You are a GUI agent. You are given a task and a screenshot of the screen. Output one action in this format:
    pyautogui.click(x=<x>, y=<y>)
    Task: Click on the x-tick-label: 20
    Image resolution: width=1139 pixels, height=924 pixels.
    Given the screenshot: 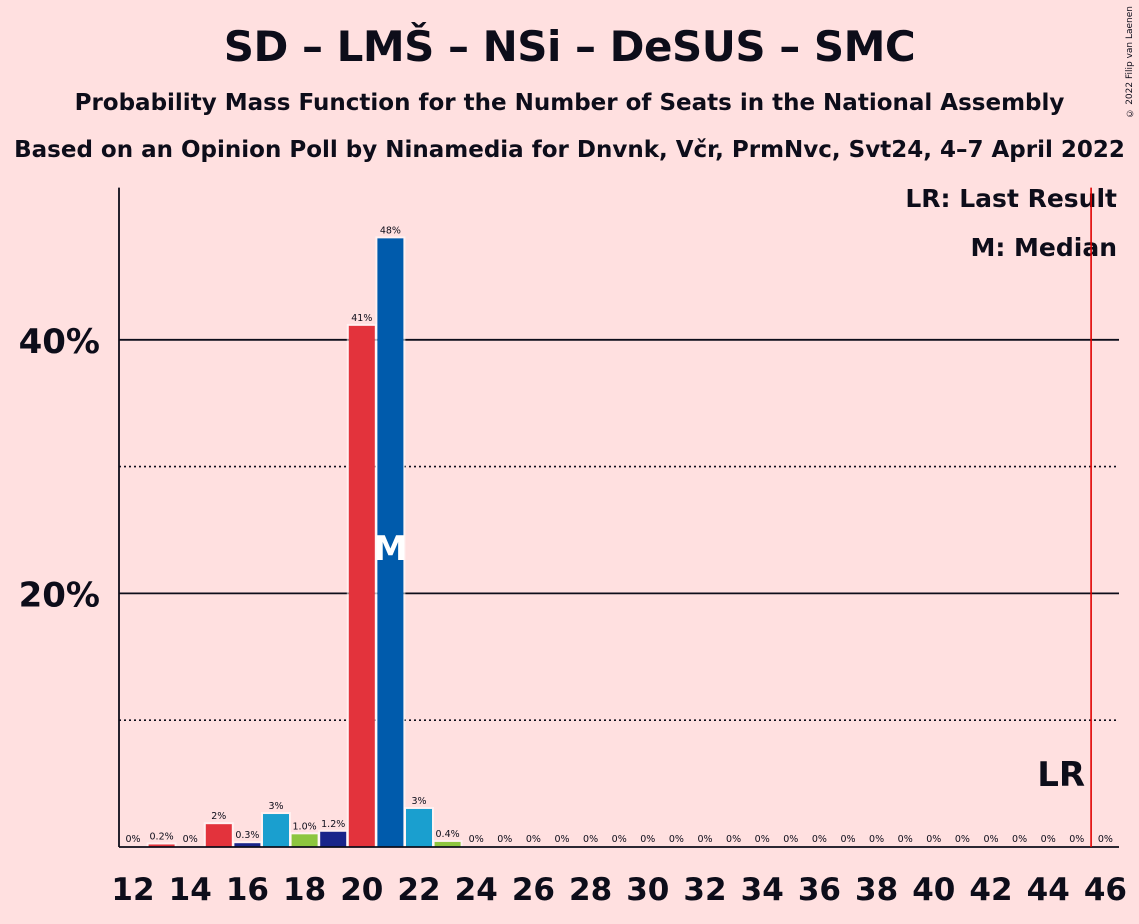 What is the action you would take?
    pyautogui.click(x=361, y=890)
    